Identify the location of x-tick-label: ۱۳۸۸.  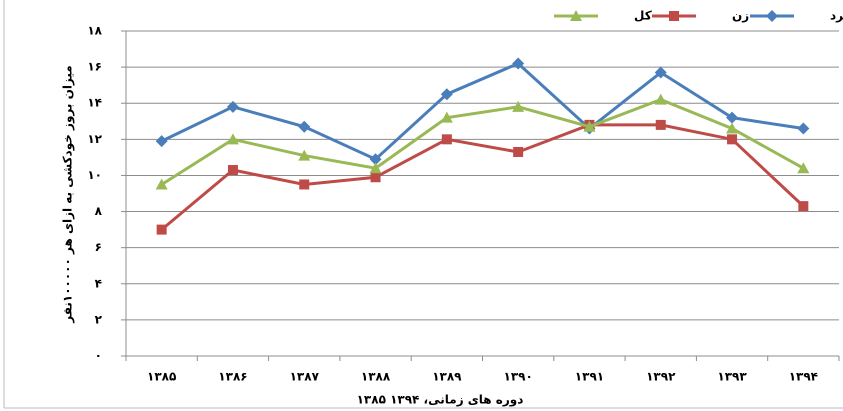
(376, 377).